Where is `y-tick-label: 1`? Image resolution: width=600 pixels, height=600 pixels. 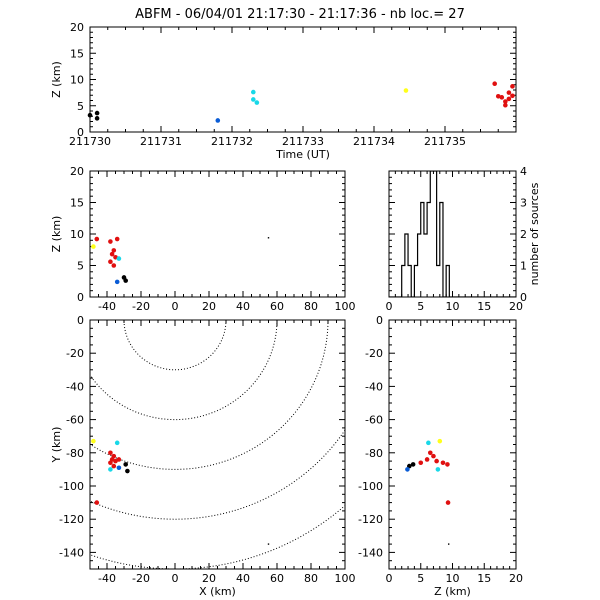 y-tick-label: 1 is located at coordinates (523, 266).